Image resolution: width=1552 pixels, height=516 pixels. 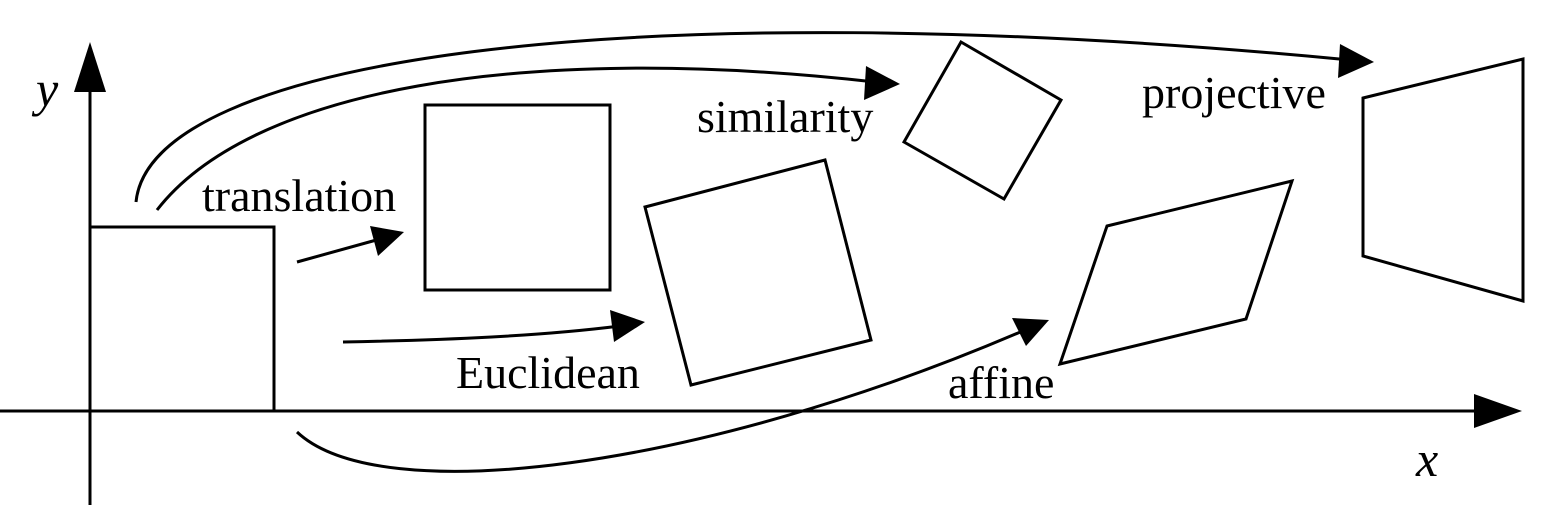 I want to click on original-square, so click(x=182, y=319).